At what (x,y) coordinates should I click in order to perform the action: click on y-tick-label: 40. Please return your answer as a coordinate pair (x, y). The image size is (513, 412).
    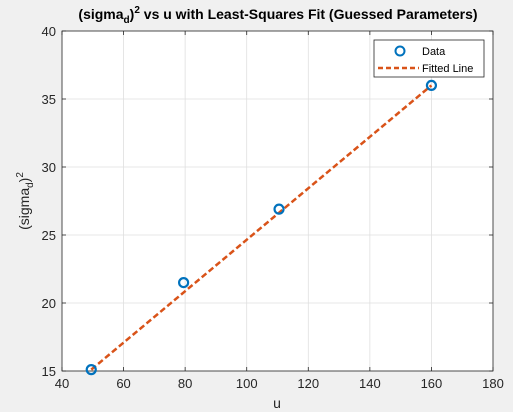
    Looking at the image, I should click on (49, 31).